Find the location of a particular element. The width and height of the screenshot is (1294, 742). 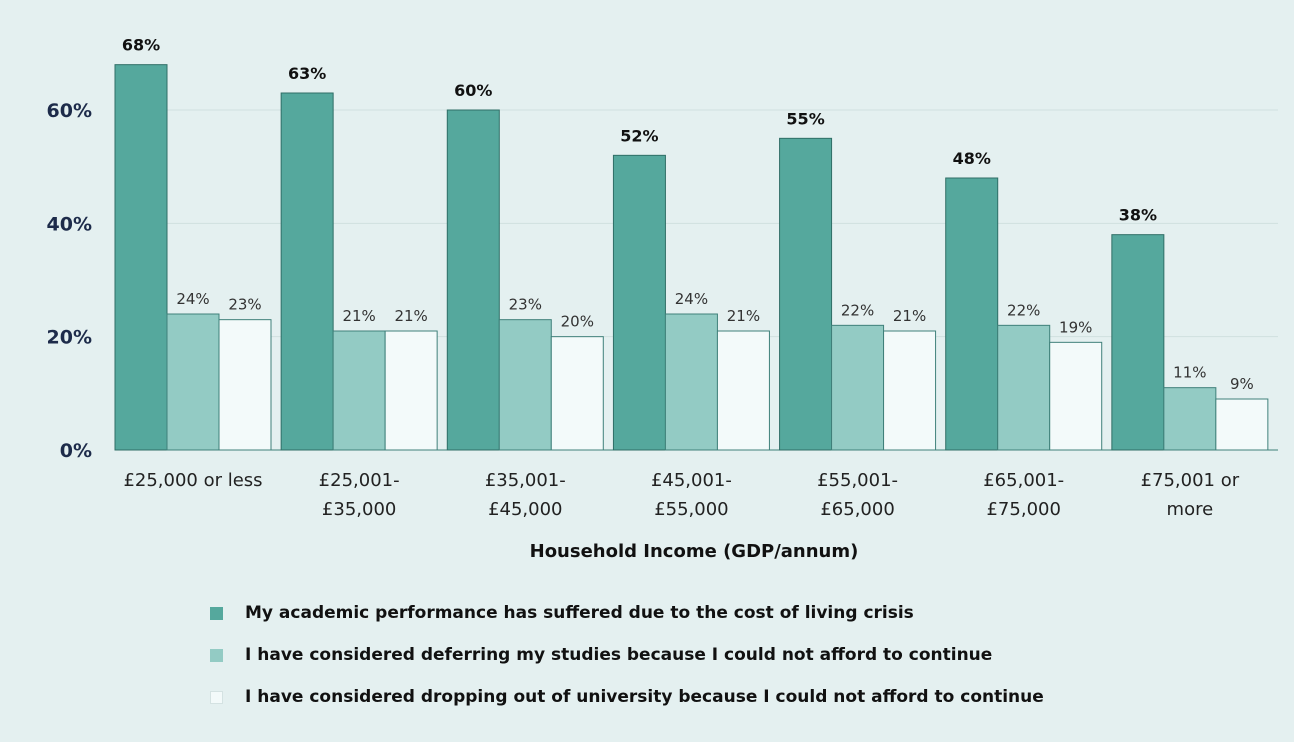

data-label: 52% is located at coordinates (639, 135).